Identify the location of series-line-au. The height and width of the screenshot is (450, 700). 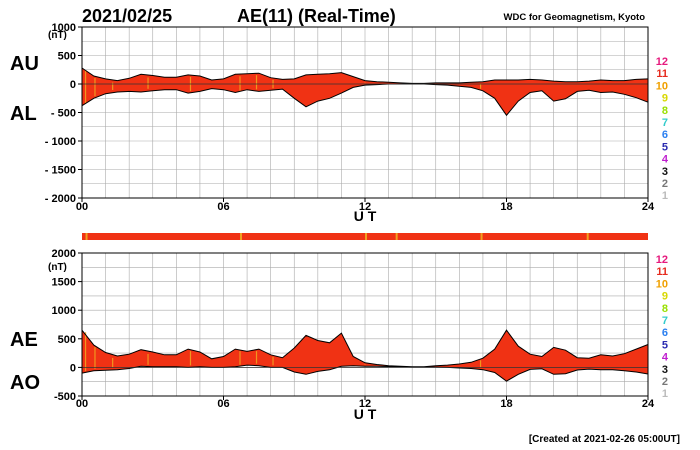
(365, 75).